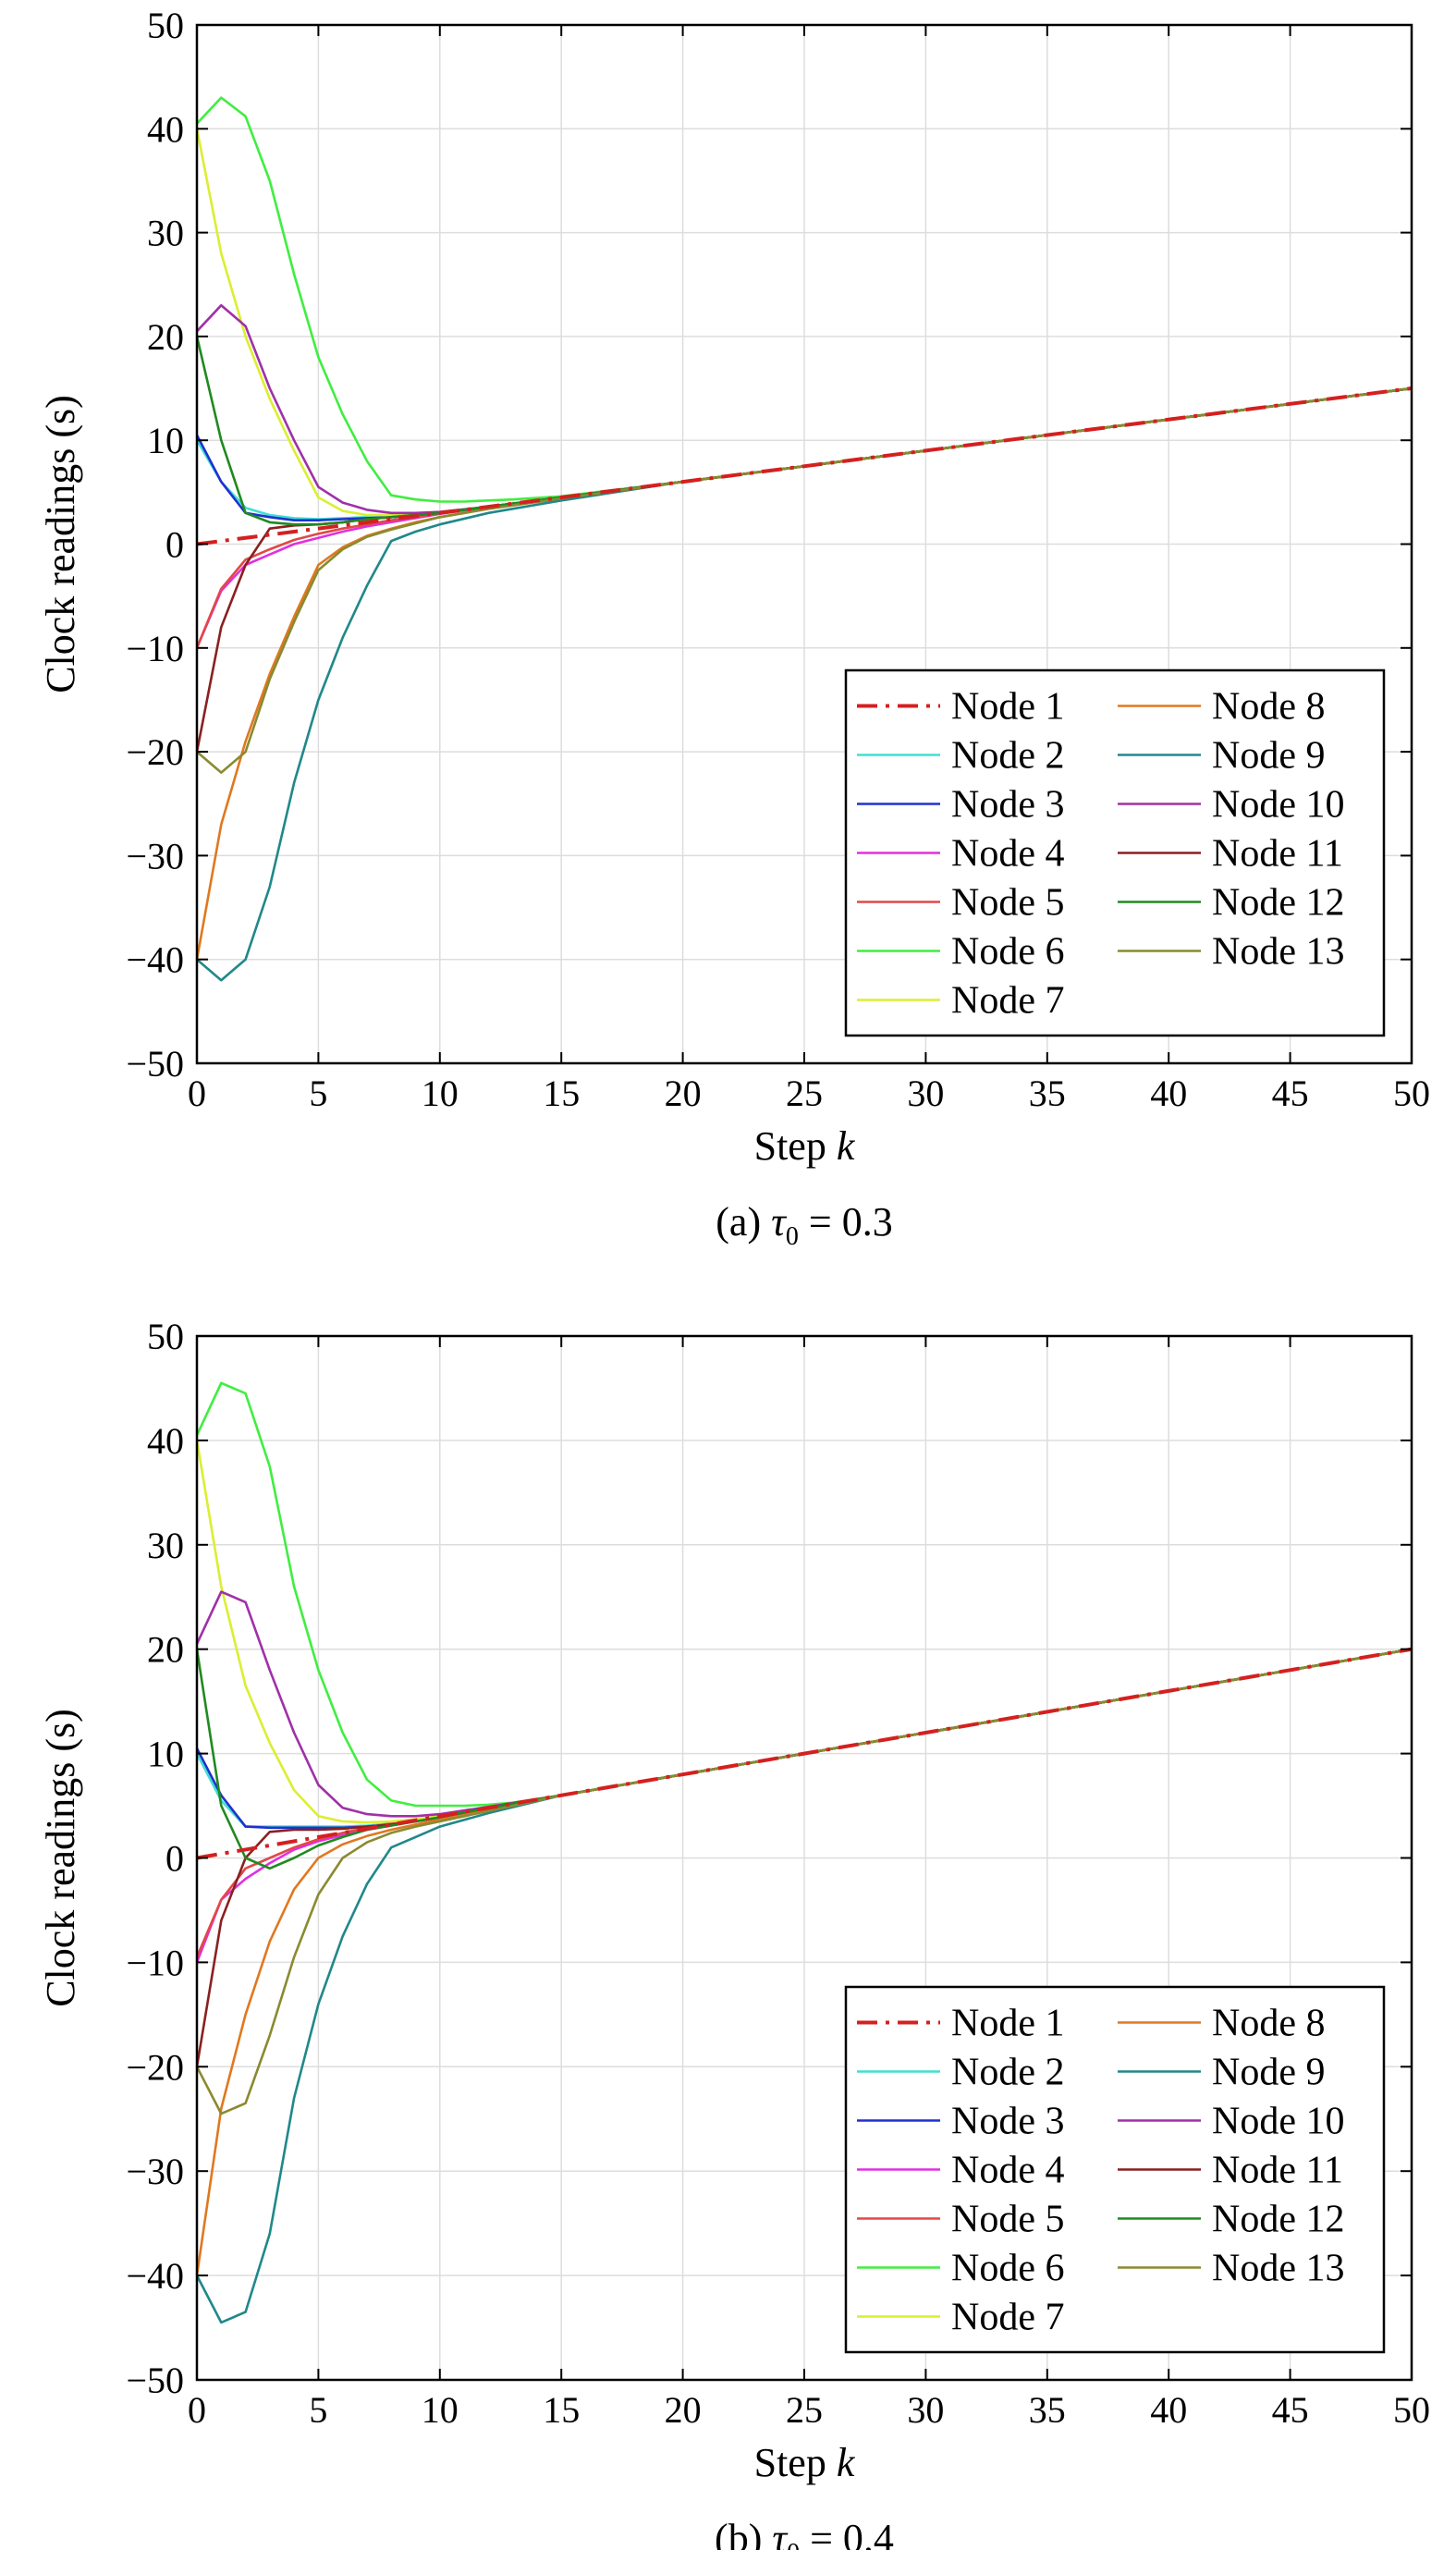  What do you see at coordinates (1411, 1093) in the screenshot?
I see `x-tick-label-a: 50` at bounding box center [1411, 1093].